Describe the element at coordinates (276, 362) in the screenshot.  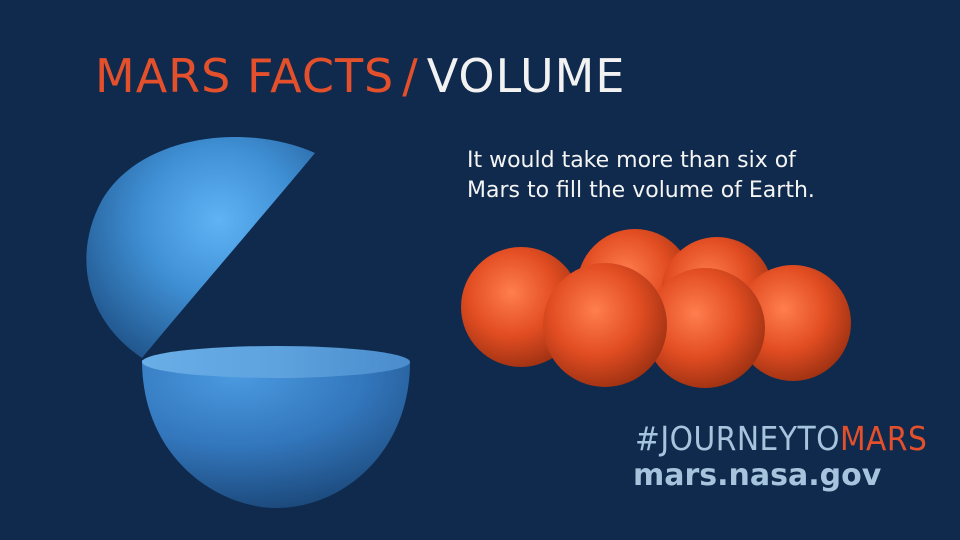
I see `earth-cut-face` at that location.